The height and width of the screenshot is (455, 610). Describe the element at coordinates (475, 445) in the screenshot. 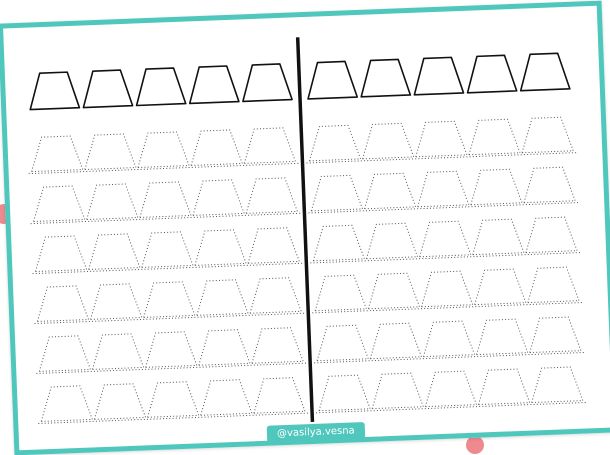

I see `pink-dot-bottom` at that location.